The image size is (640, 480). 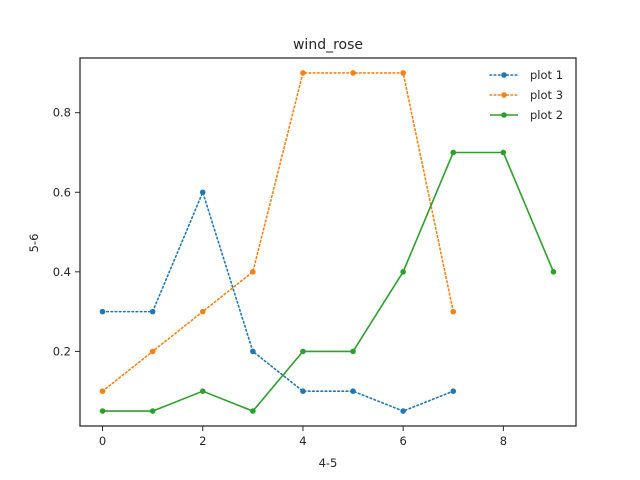 I want to click on legend-item: plot 3, so click(x=526, y=95).